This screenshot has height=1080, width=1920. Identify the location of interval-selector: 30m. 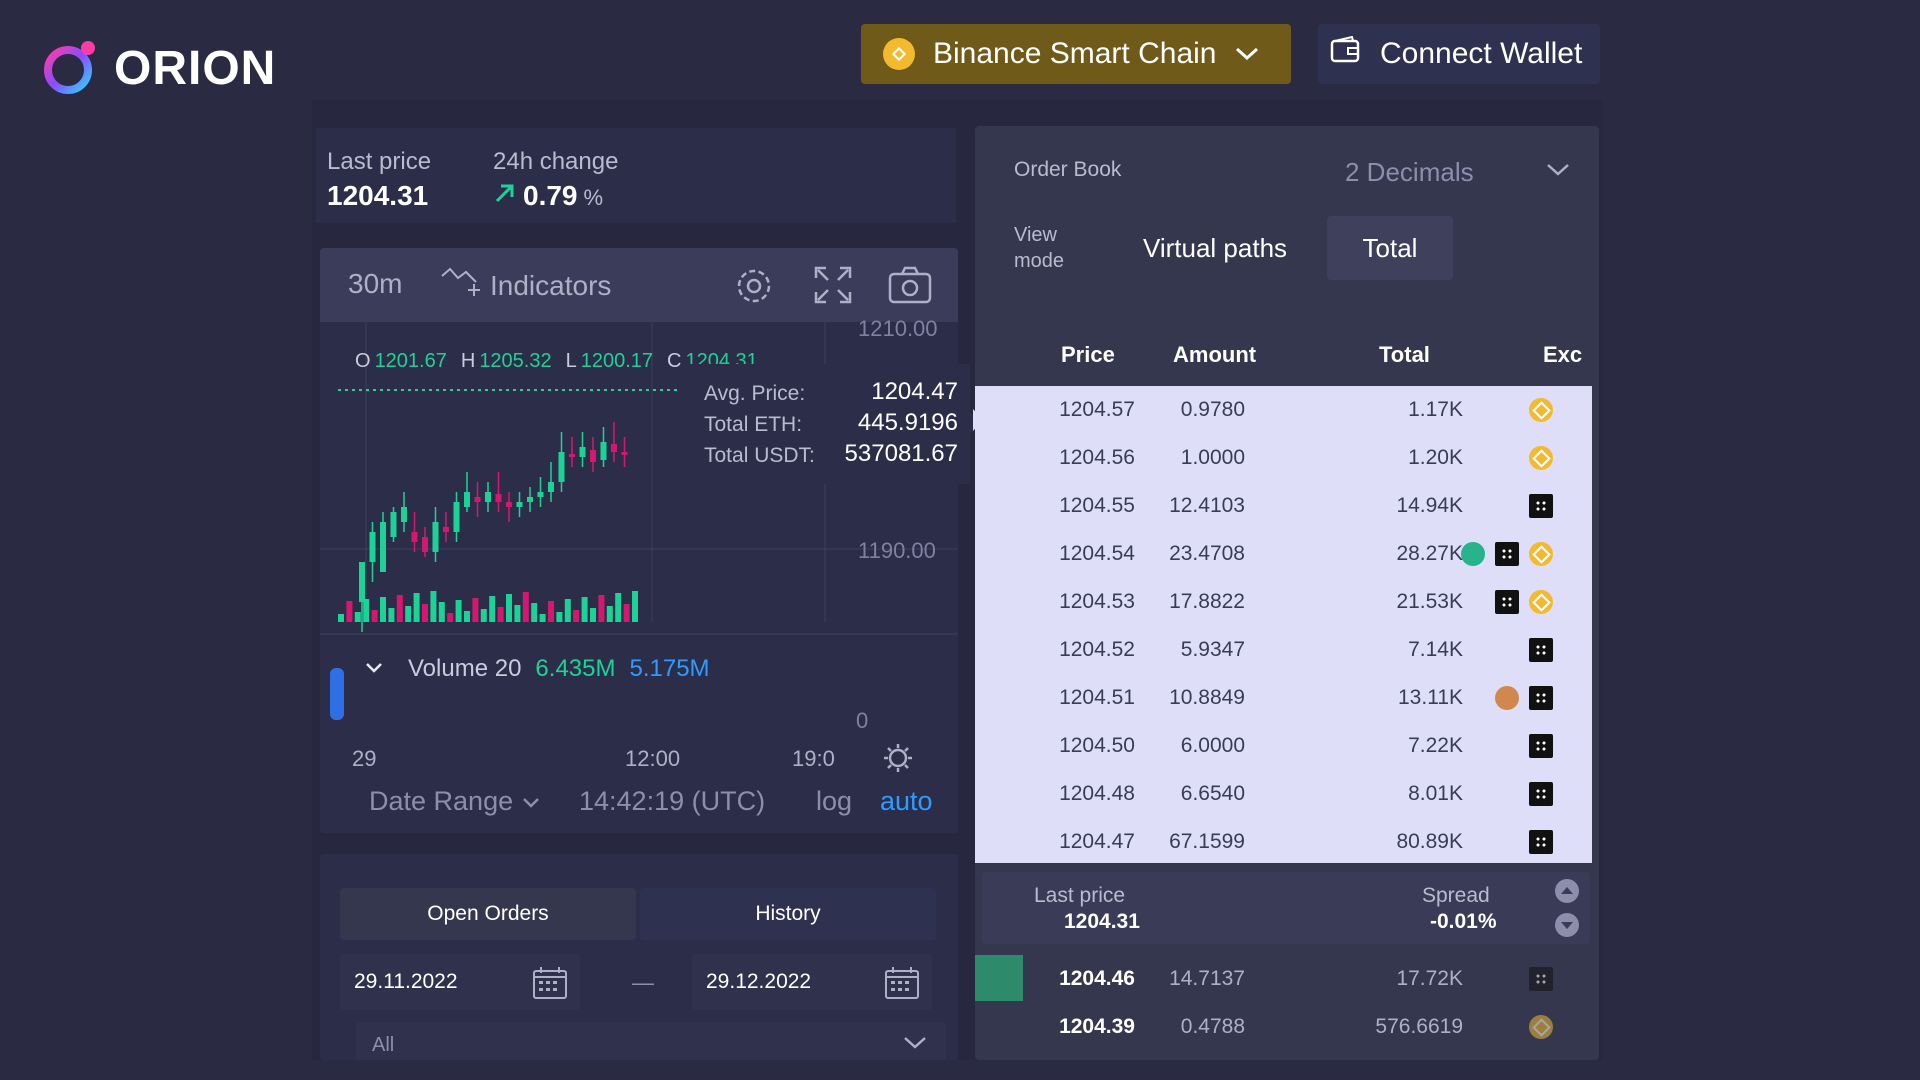
(375, 283).